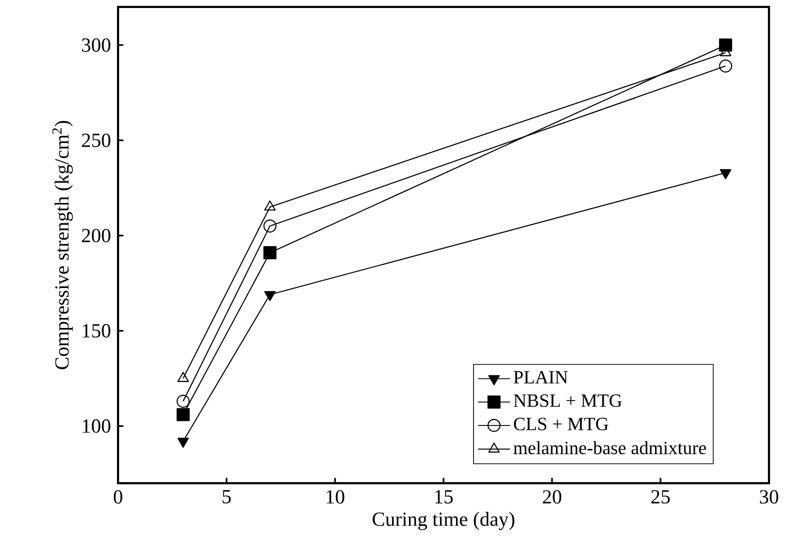 The width and height of the screenshot is (787, 555). What do you see at coordinates (568, 400) in the screenshot?
I see `legend-label: NBSL + MTG` at bounding box center [568, 400].